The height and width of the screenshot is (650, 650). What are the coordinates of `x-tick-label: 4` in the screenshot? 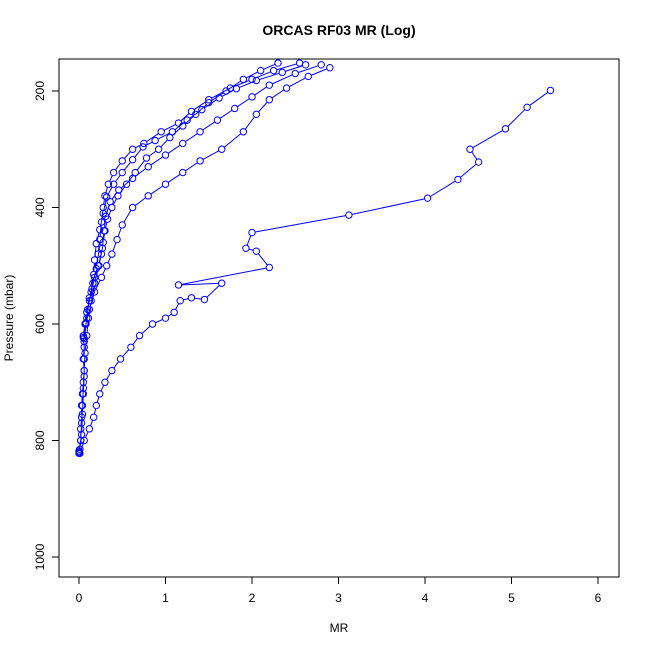 It's located at (425, 598).